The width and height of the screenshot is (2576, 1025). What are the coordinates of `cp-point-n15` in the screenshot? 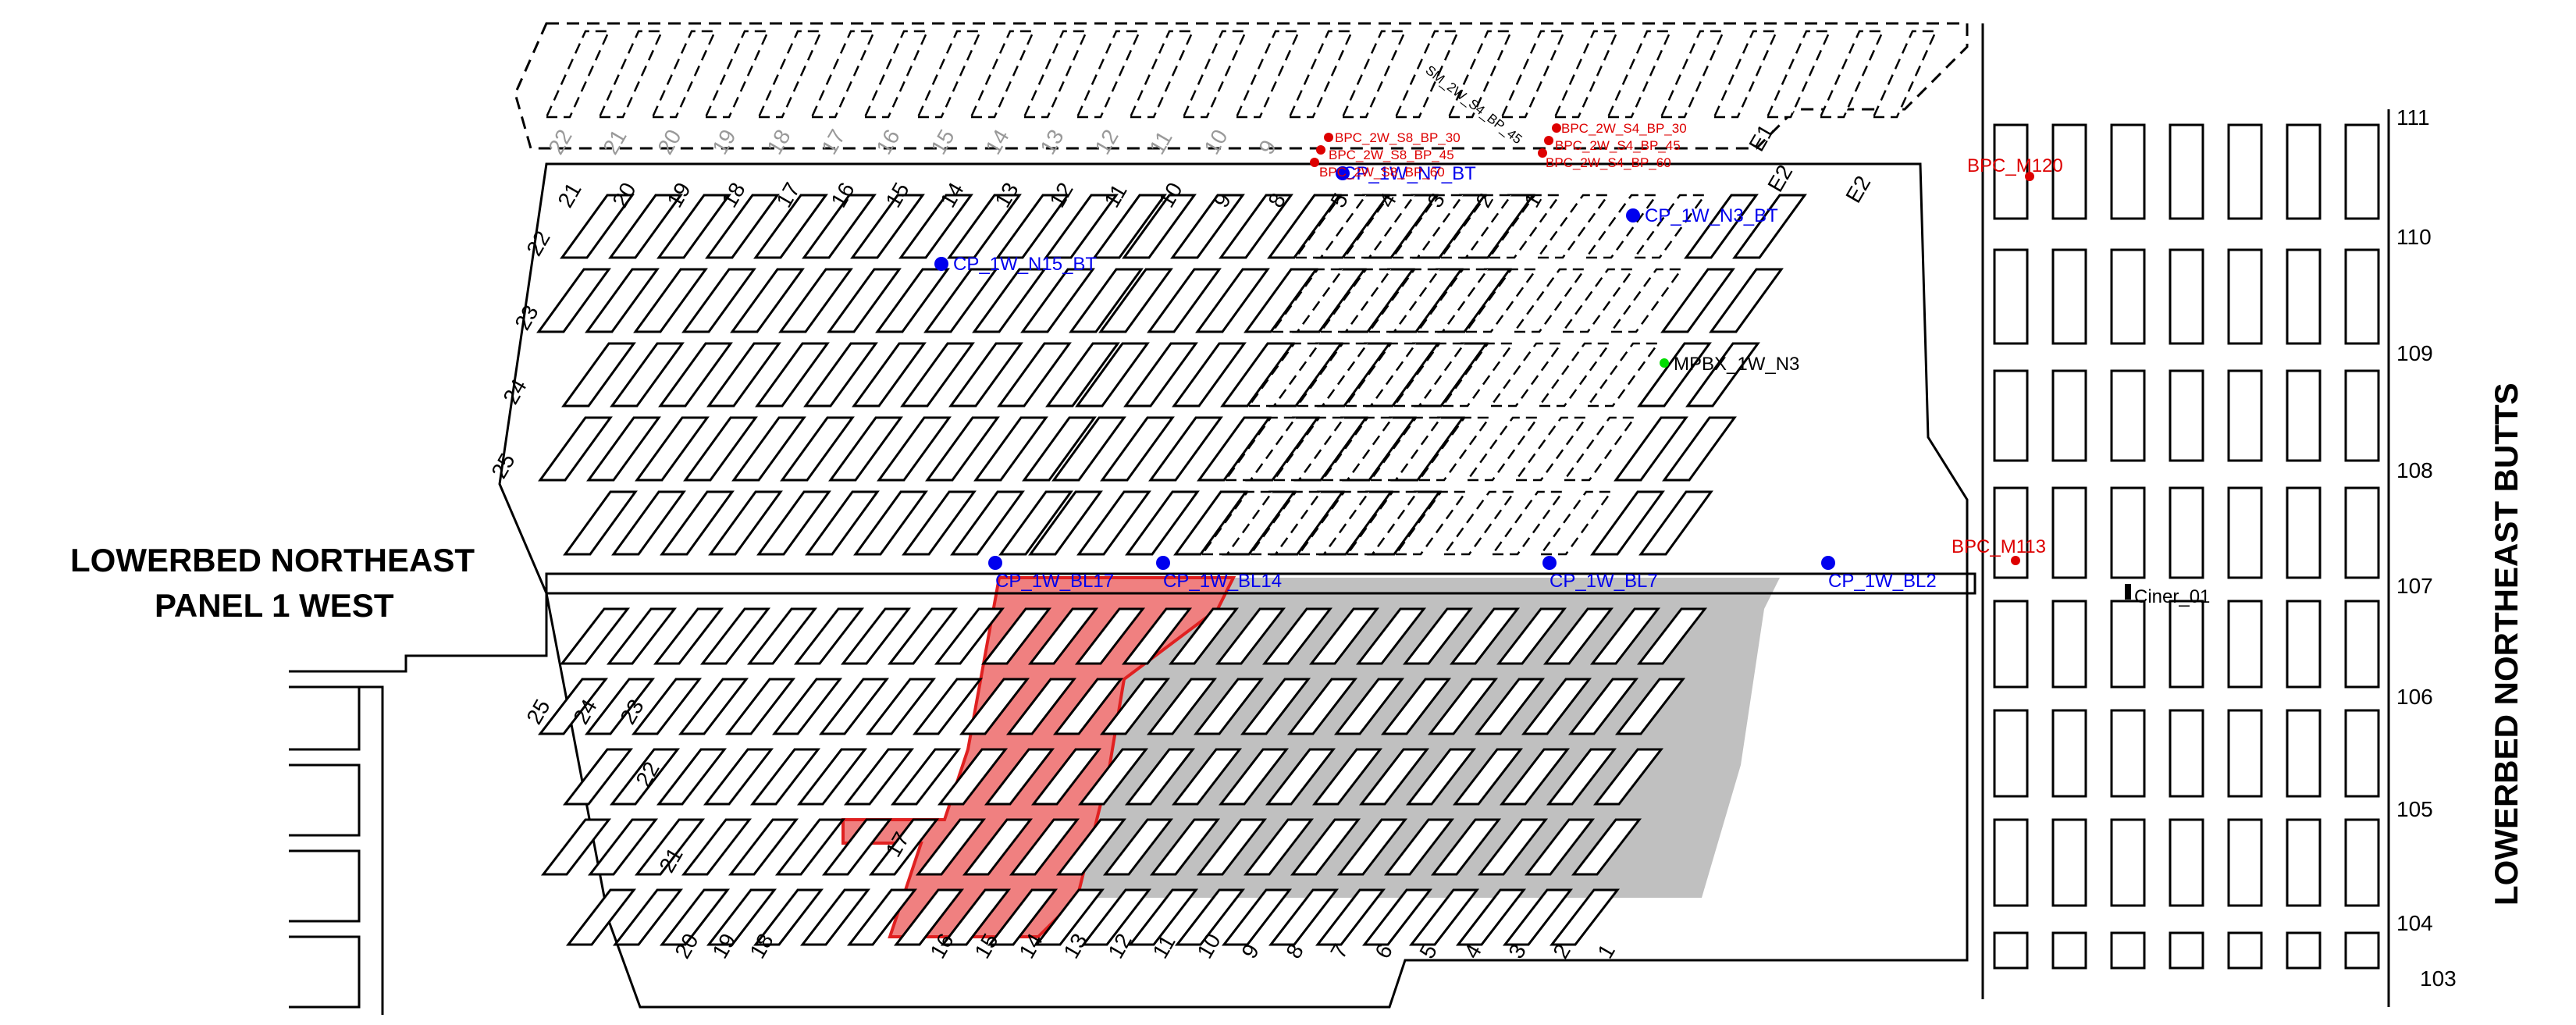 It's located at (941, 264).